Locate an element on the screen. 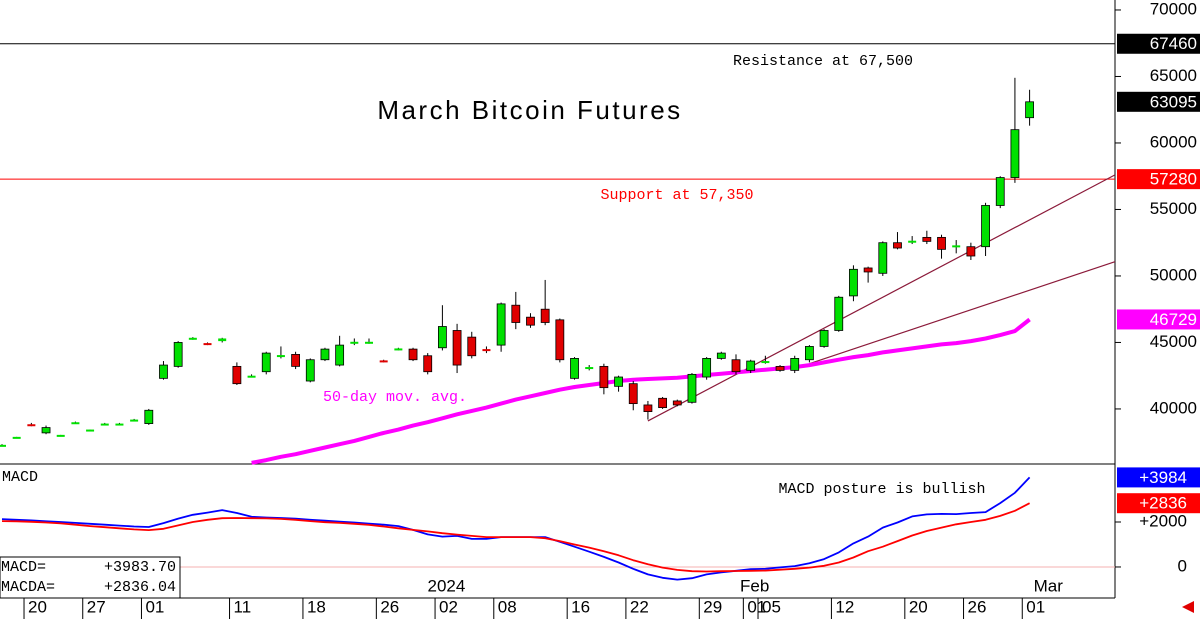 The width and height of the screenshot is (1200, 619). x-tick-label: 16 is located at coordinates (580, 606).